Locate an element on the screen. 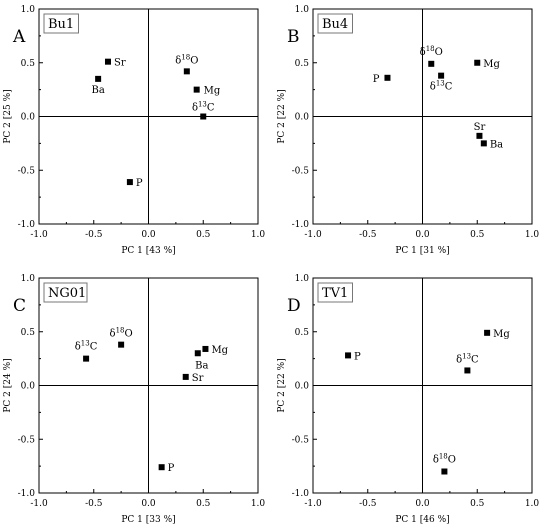  x-axis-label: PC 1 [46 %] is located at coordinates (422, 520).